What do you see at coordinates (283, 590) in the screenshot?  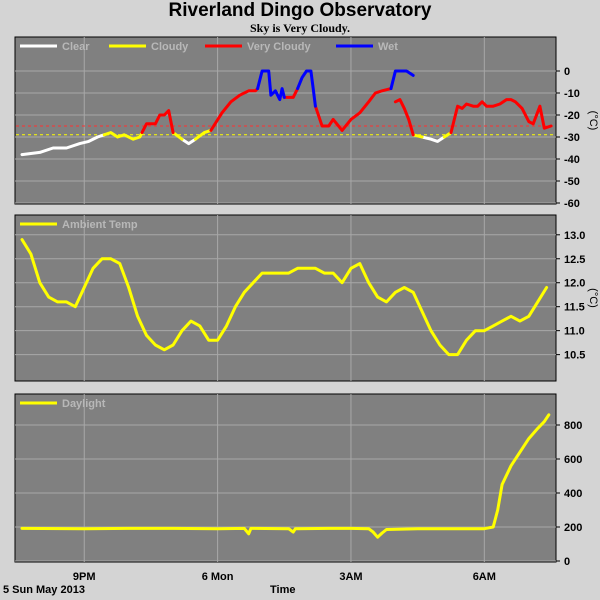 I see `x-axis-title: Time` at bounding box center [283, 590].